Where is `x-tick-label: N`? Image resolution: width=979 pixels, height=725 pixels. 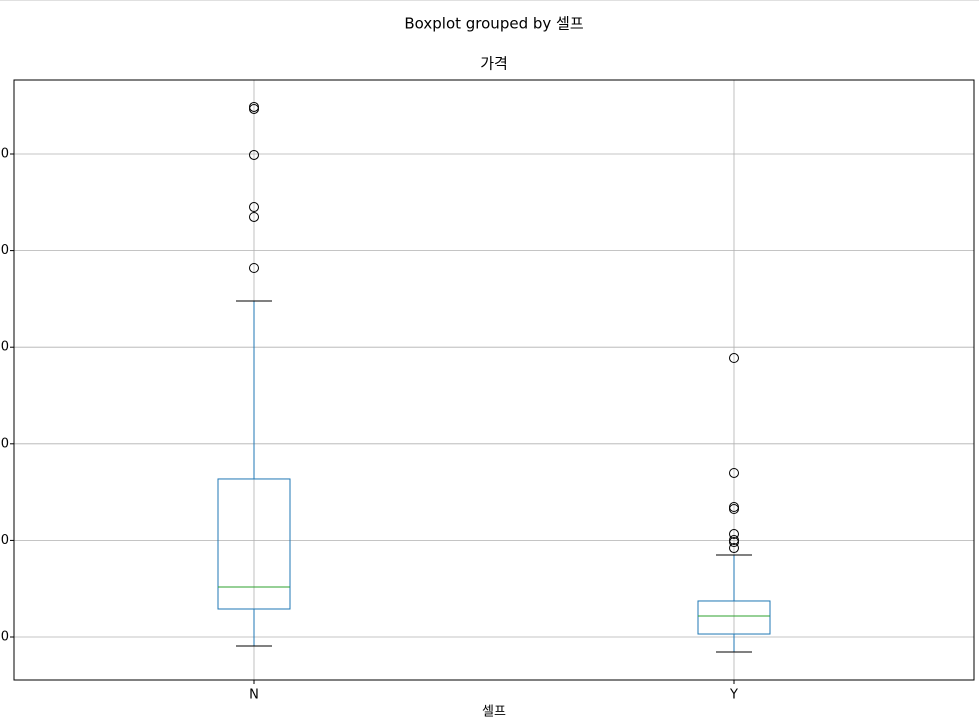 x-tick-label: N is located at coordinates (254, 695).